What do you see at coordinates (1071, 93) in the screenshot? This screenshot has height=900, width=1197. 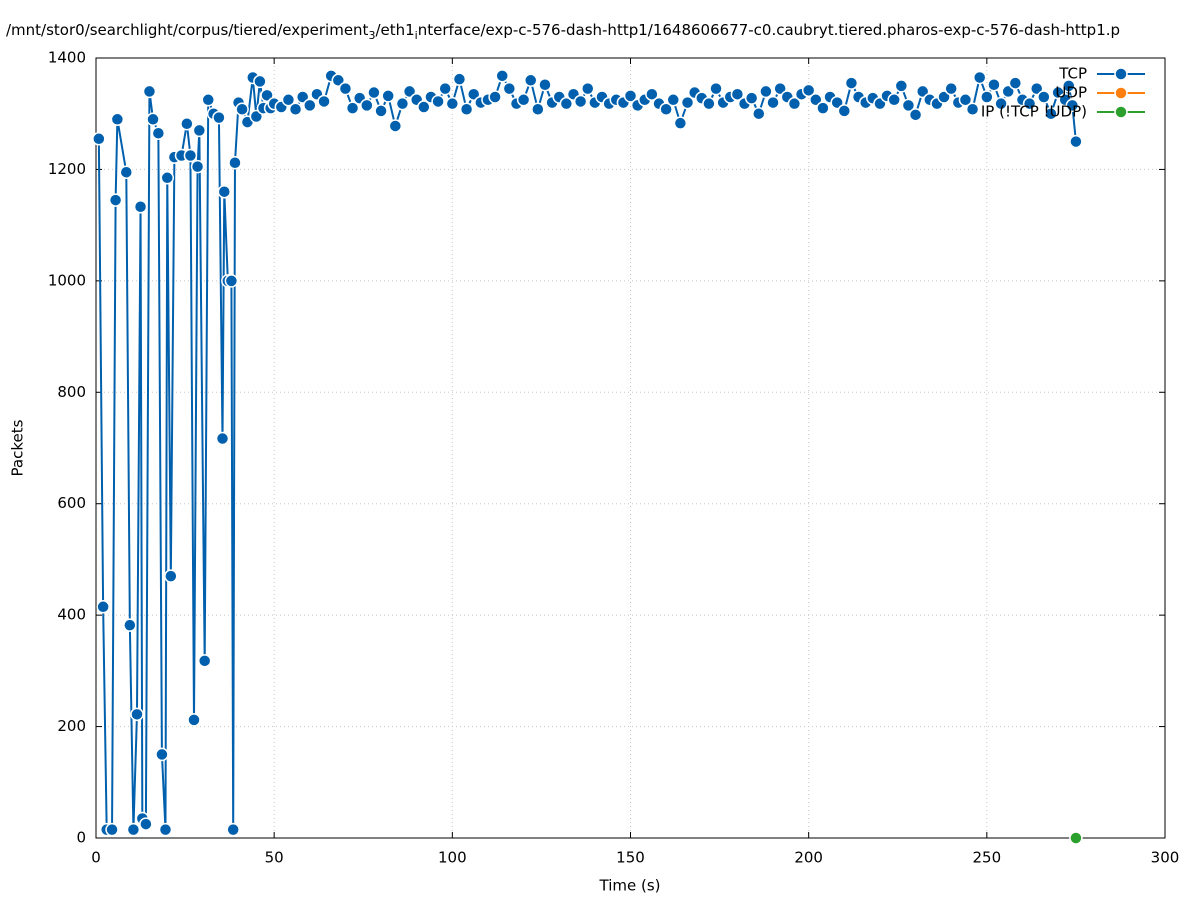 I see `legend-label: UDP` at bounding box center [1071, 93].